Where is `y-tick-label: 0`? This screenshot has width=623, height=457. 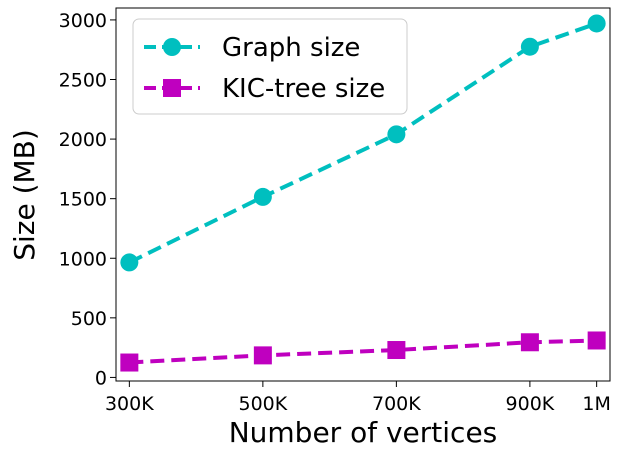 y-tick-label: 0 is located at coordinates (101, 378).